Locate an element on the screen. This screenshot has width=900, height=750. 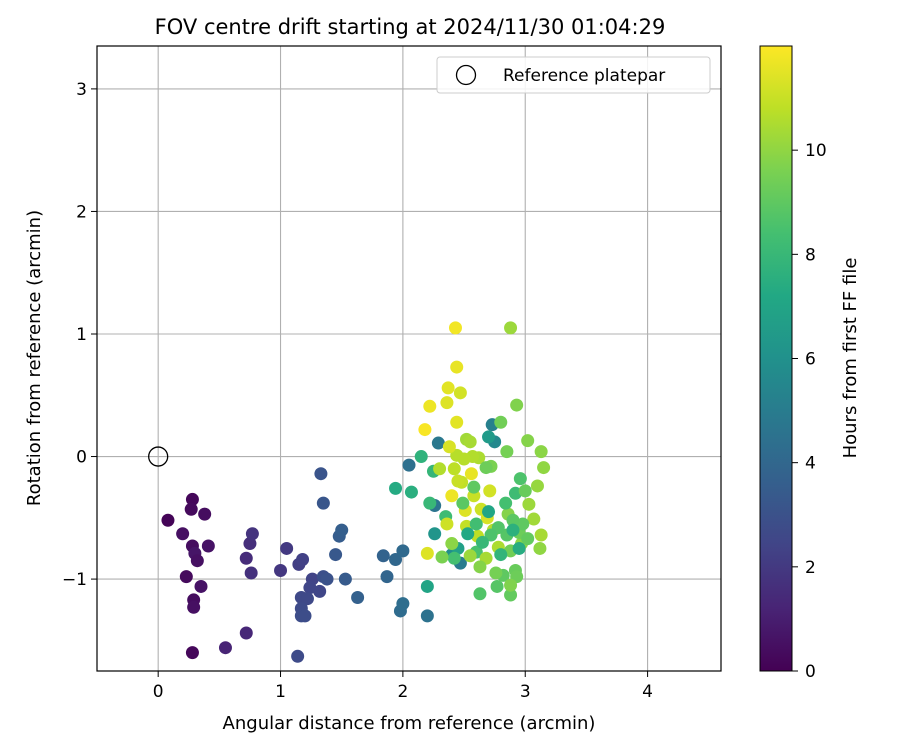
y-axis-label: Rotation from reference (arcmin) is located at coordinates (34, 358).